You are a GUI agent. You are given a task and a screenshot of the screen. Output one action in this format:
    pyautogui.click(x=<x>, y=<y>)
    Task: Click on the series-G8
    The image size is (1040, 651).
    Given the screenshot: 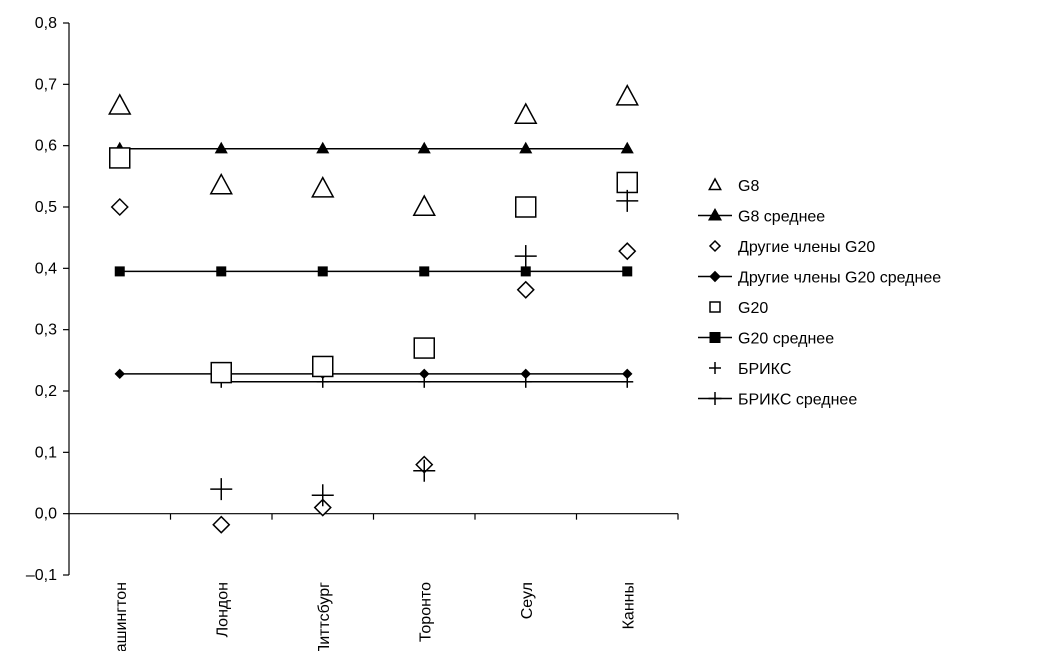 What is the action you would take?
    pyautogui.click(x=373, y=150)
    